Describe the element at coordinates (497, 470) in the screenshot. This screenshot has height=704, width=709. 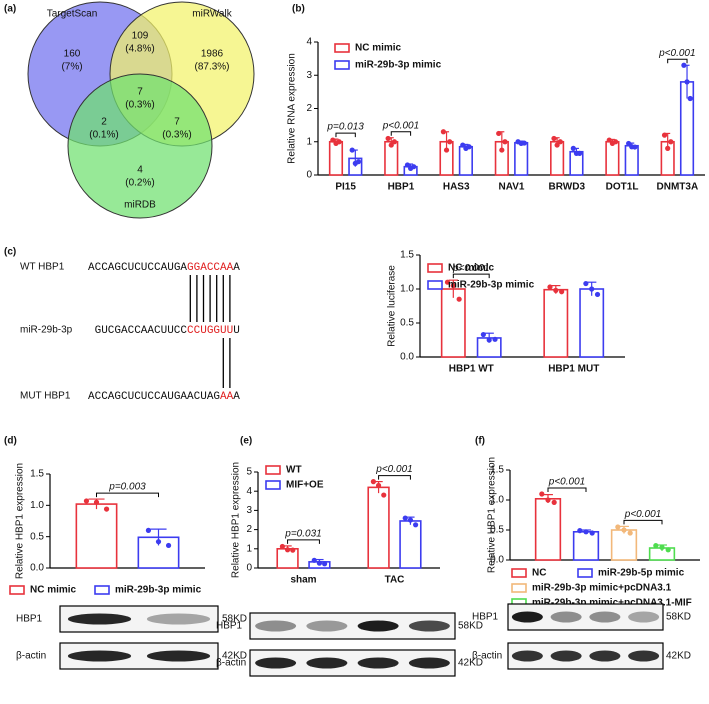
I see `y-tick-label: 1.5` at that location.